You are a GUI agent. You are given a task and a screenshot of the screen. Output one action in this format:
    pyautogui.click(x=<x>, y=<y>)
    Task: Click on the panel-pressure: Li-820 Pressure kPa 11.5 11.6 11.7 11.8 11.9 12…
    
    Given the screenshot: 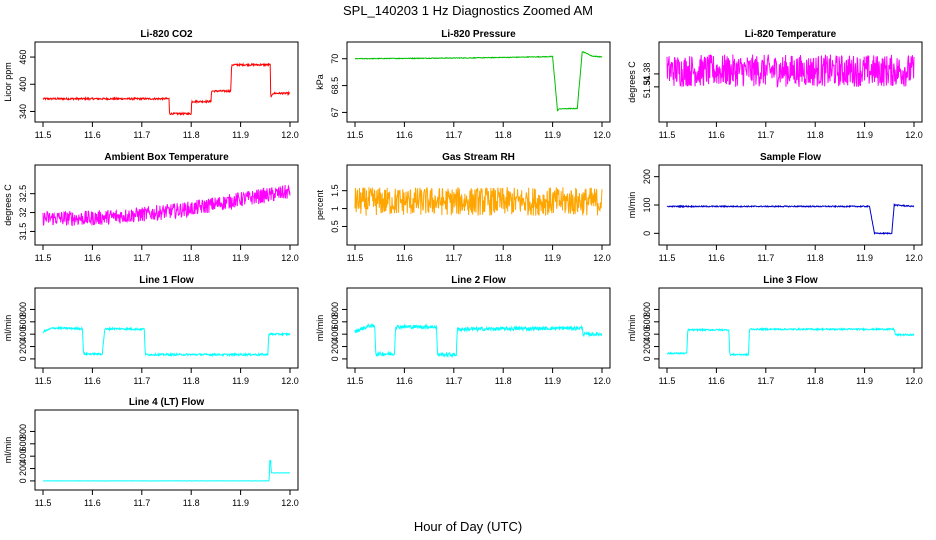 What is the action you would take?
    pyautogui.click(x=463, y=84)
    